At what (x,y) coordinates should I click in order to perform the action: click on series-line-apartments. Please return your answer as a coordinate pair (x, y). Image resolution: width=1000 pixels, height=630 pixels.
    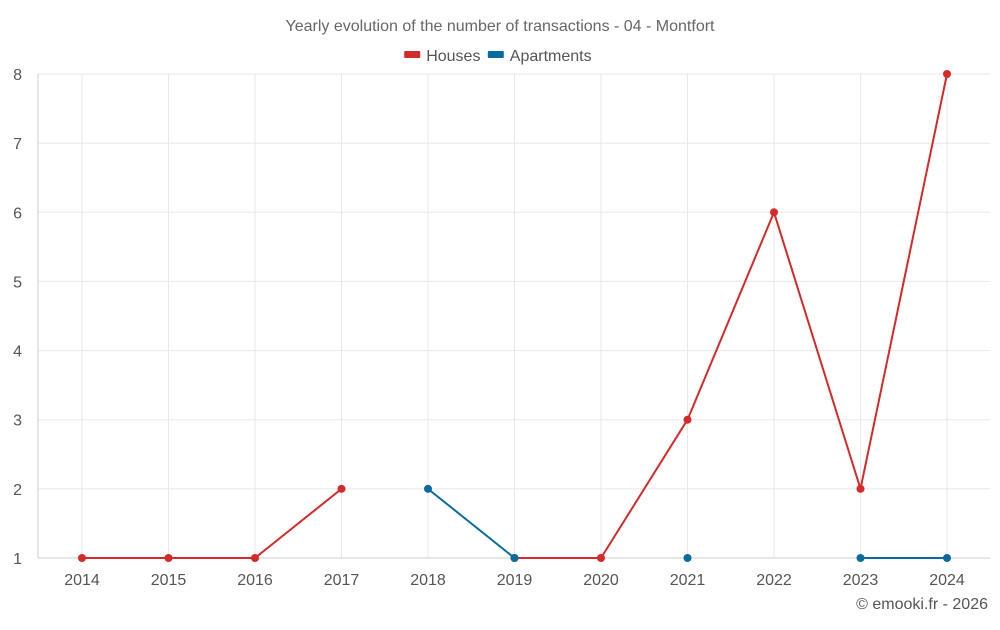
    Looking at the image, I should click on (471, 523).